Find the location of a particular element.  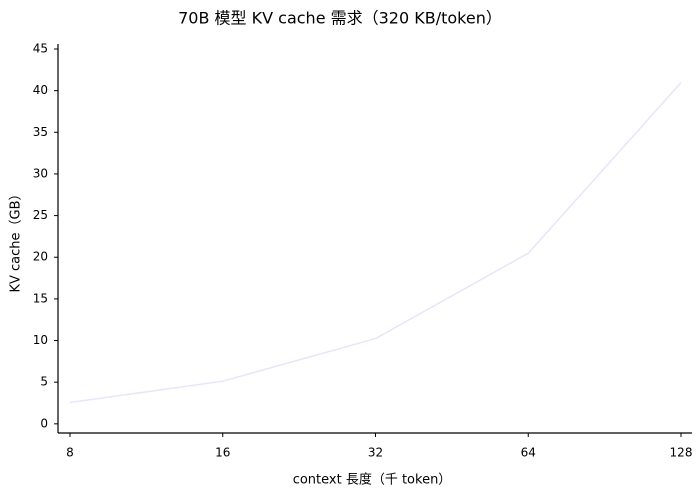

y-tick-label: 30 is located at coordinates (40, 173).